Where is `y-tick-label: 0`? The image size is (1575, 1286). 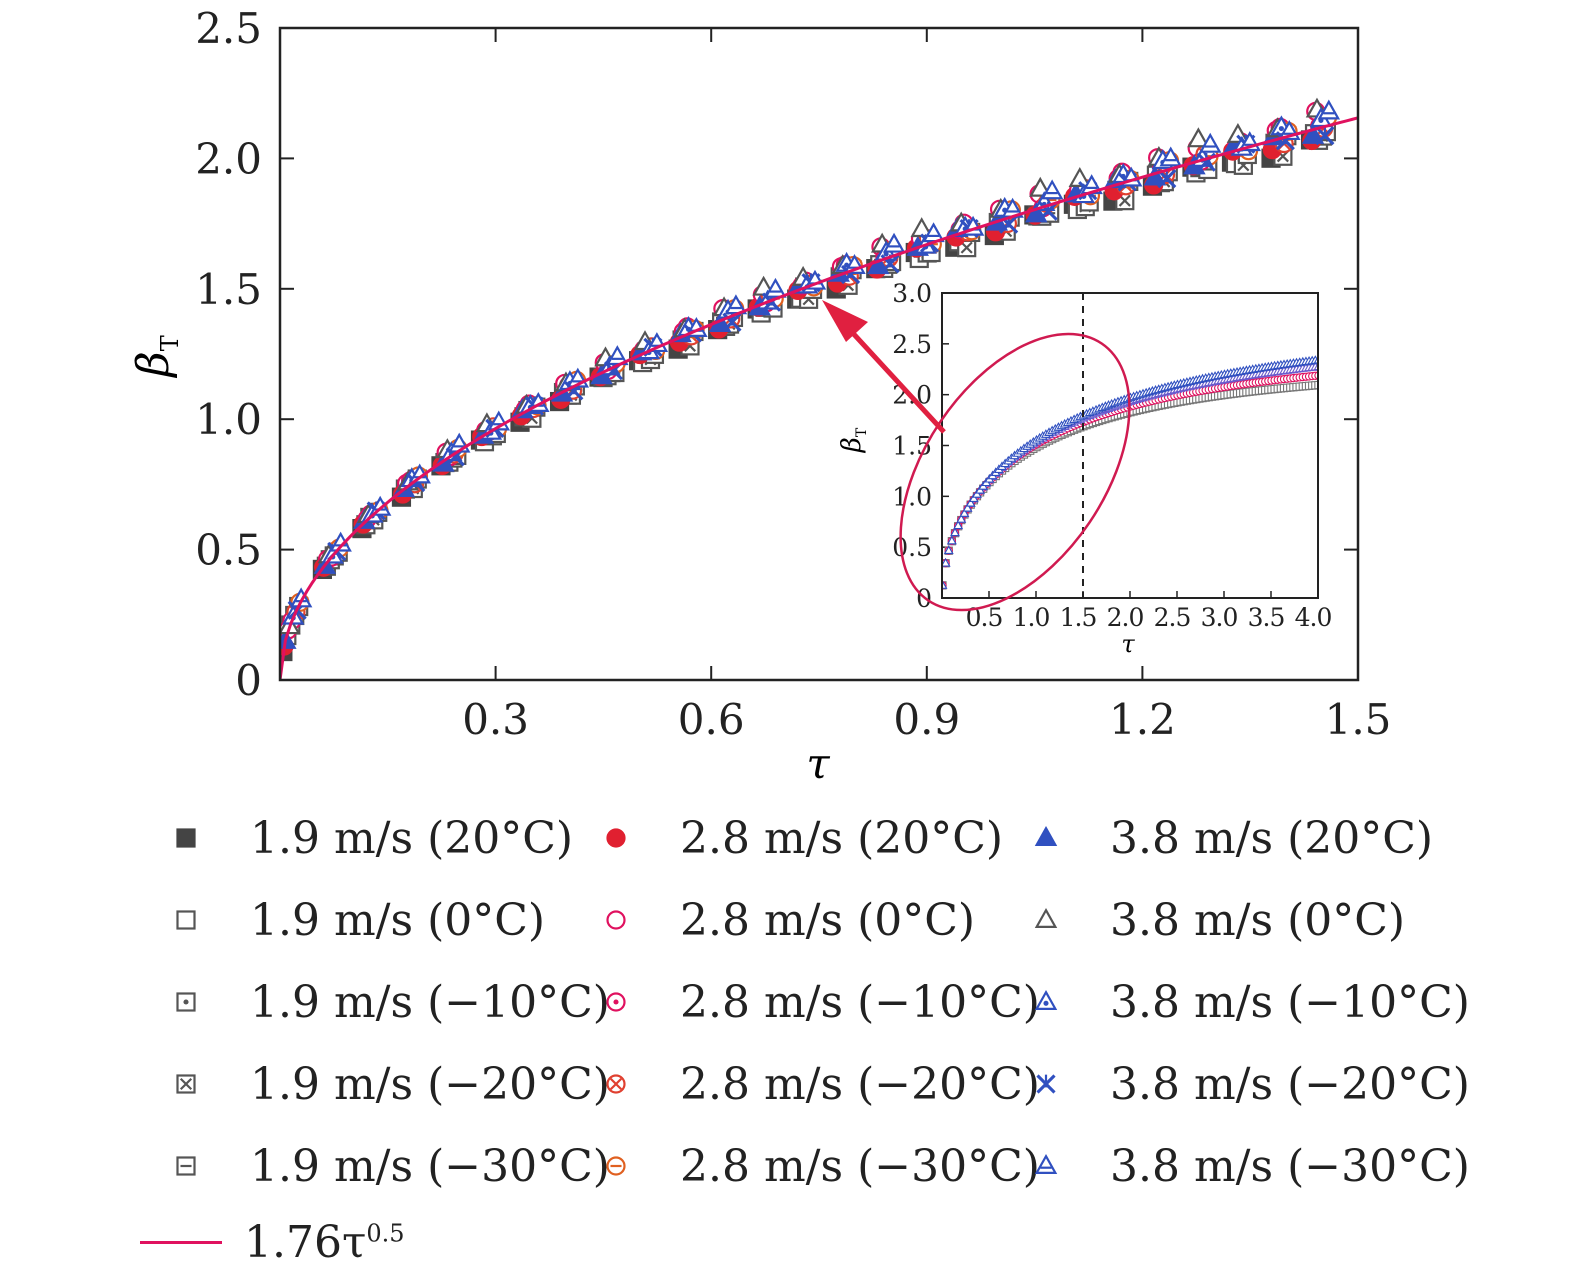 y-tick-label: 0 is located at coordinates (248, 680).